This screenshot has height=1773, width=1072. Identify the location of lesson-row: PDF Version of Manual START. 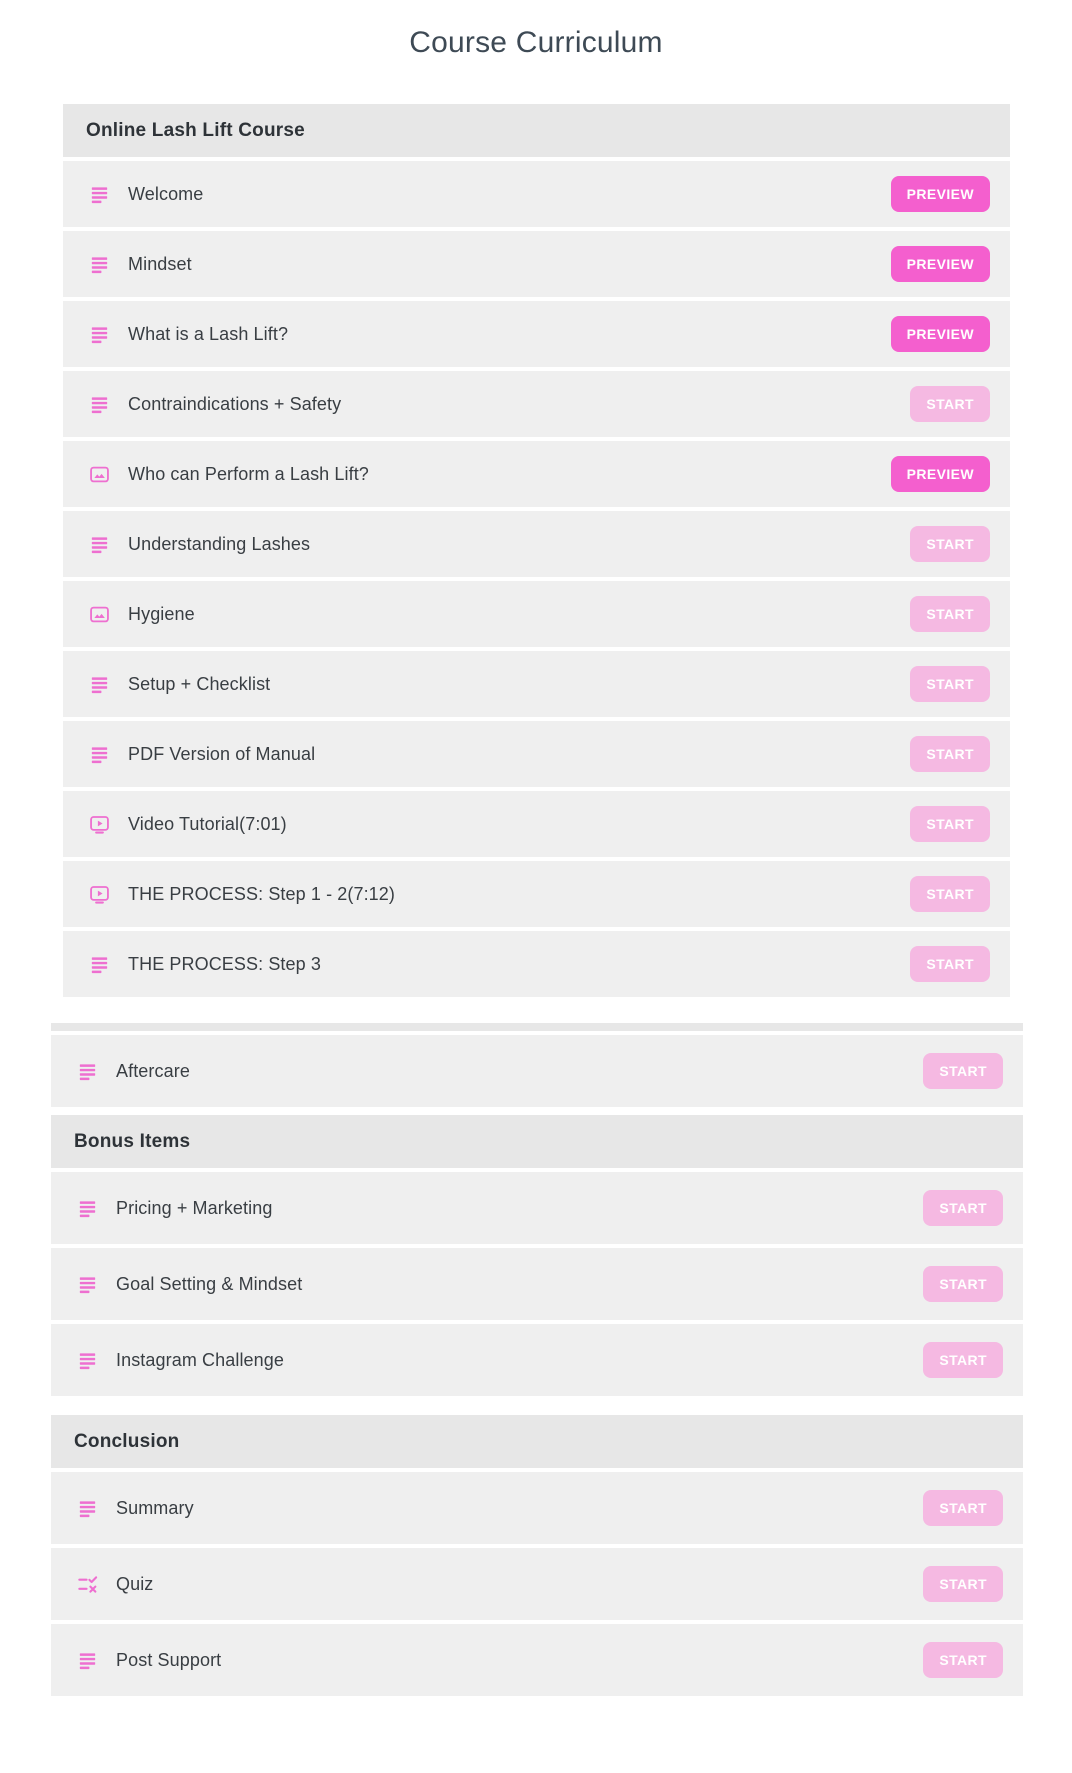
(536, 754).